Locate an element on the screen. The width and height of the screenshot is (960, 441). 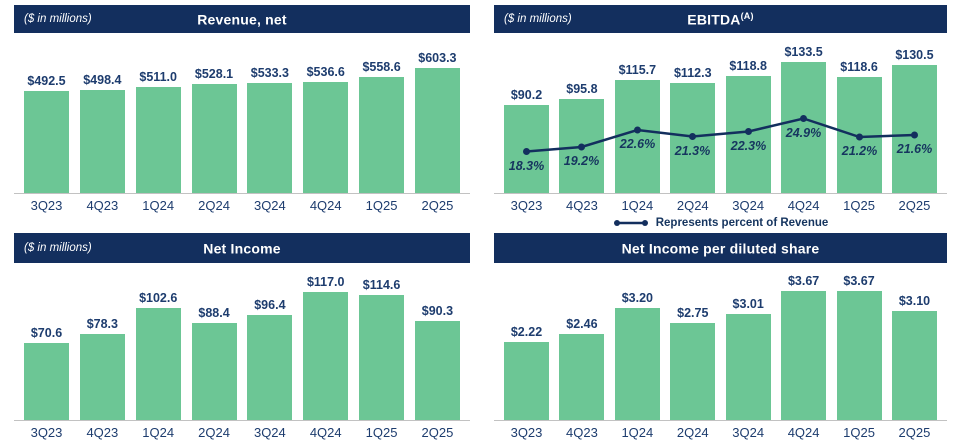
bar-value-label: $70.6 is located at coordinates (46, 332).